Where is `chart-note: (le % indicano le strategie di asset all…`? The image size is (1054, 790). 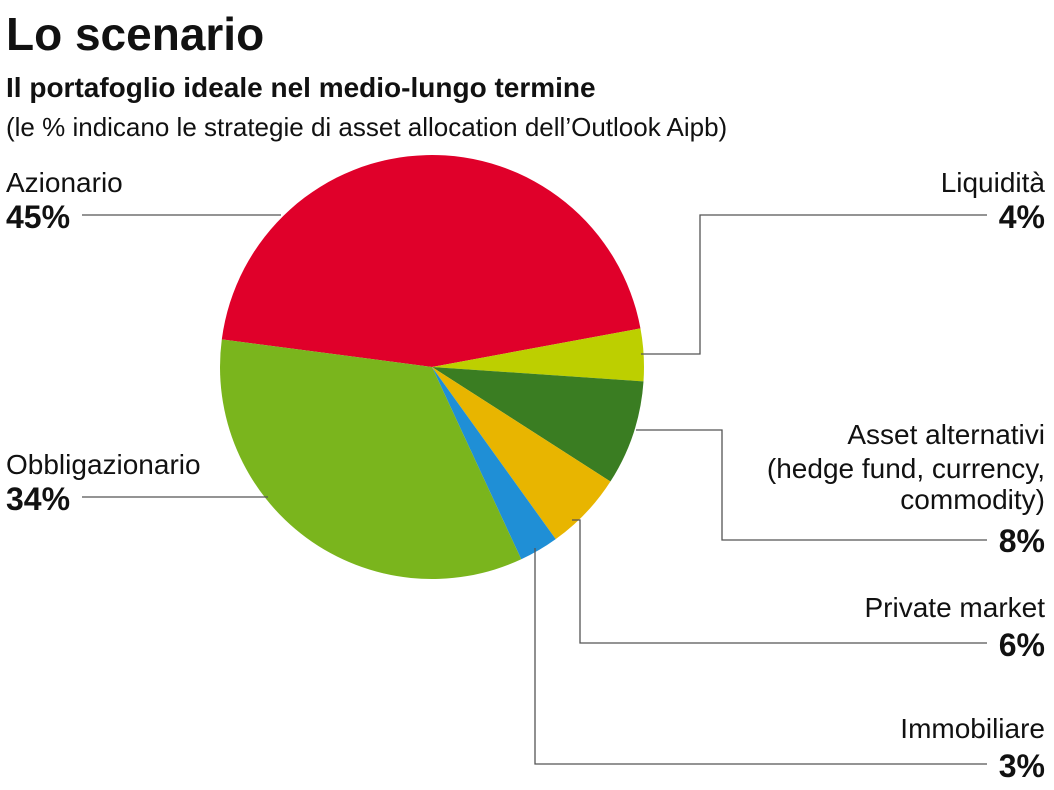
chart-note: (le % indicano le strategie di asset all… is located at coordinates (366, 127).